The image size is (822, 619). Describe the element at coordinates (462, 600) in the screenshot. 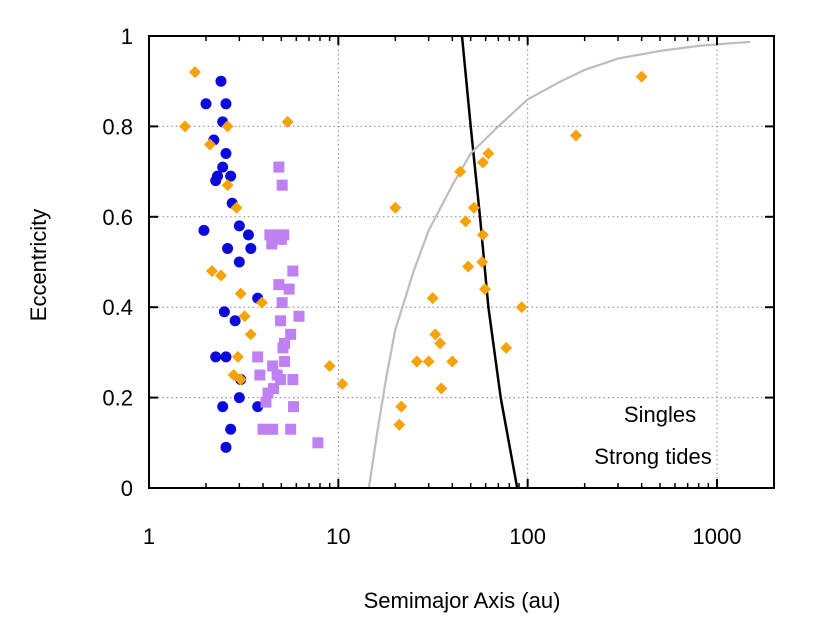

I see `x-axis-label: Semimajor Axis (au)` at that location.